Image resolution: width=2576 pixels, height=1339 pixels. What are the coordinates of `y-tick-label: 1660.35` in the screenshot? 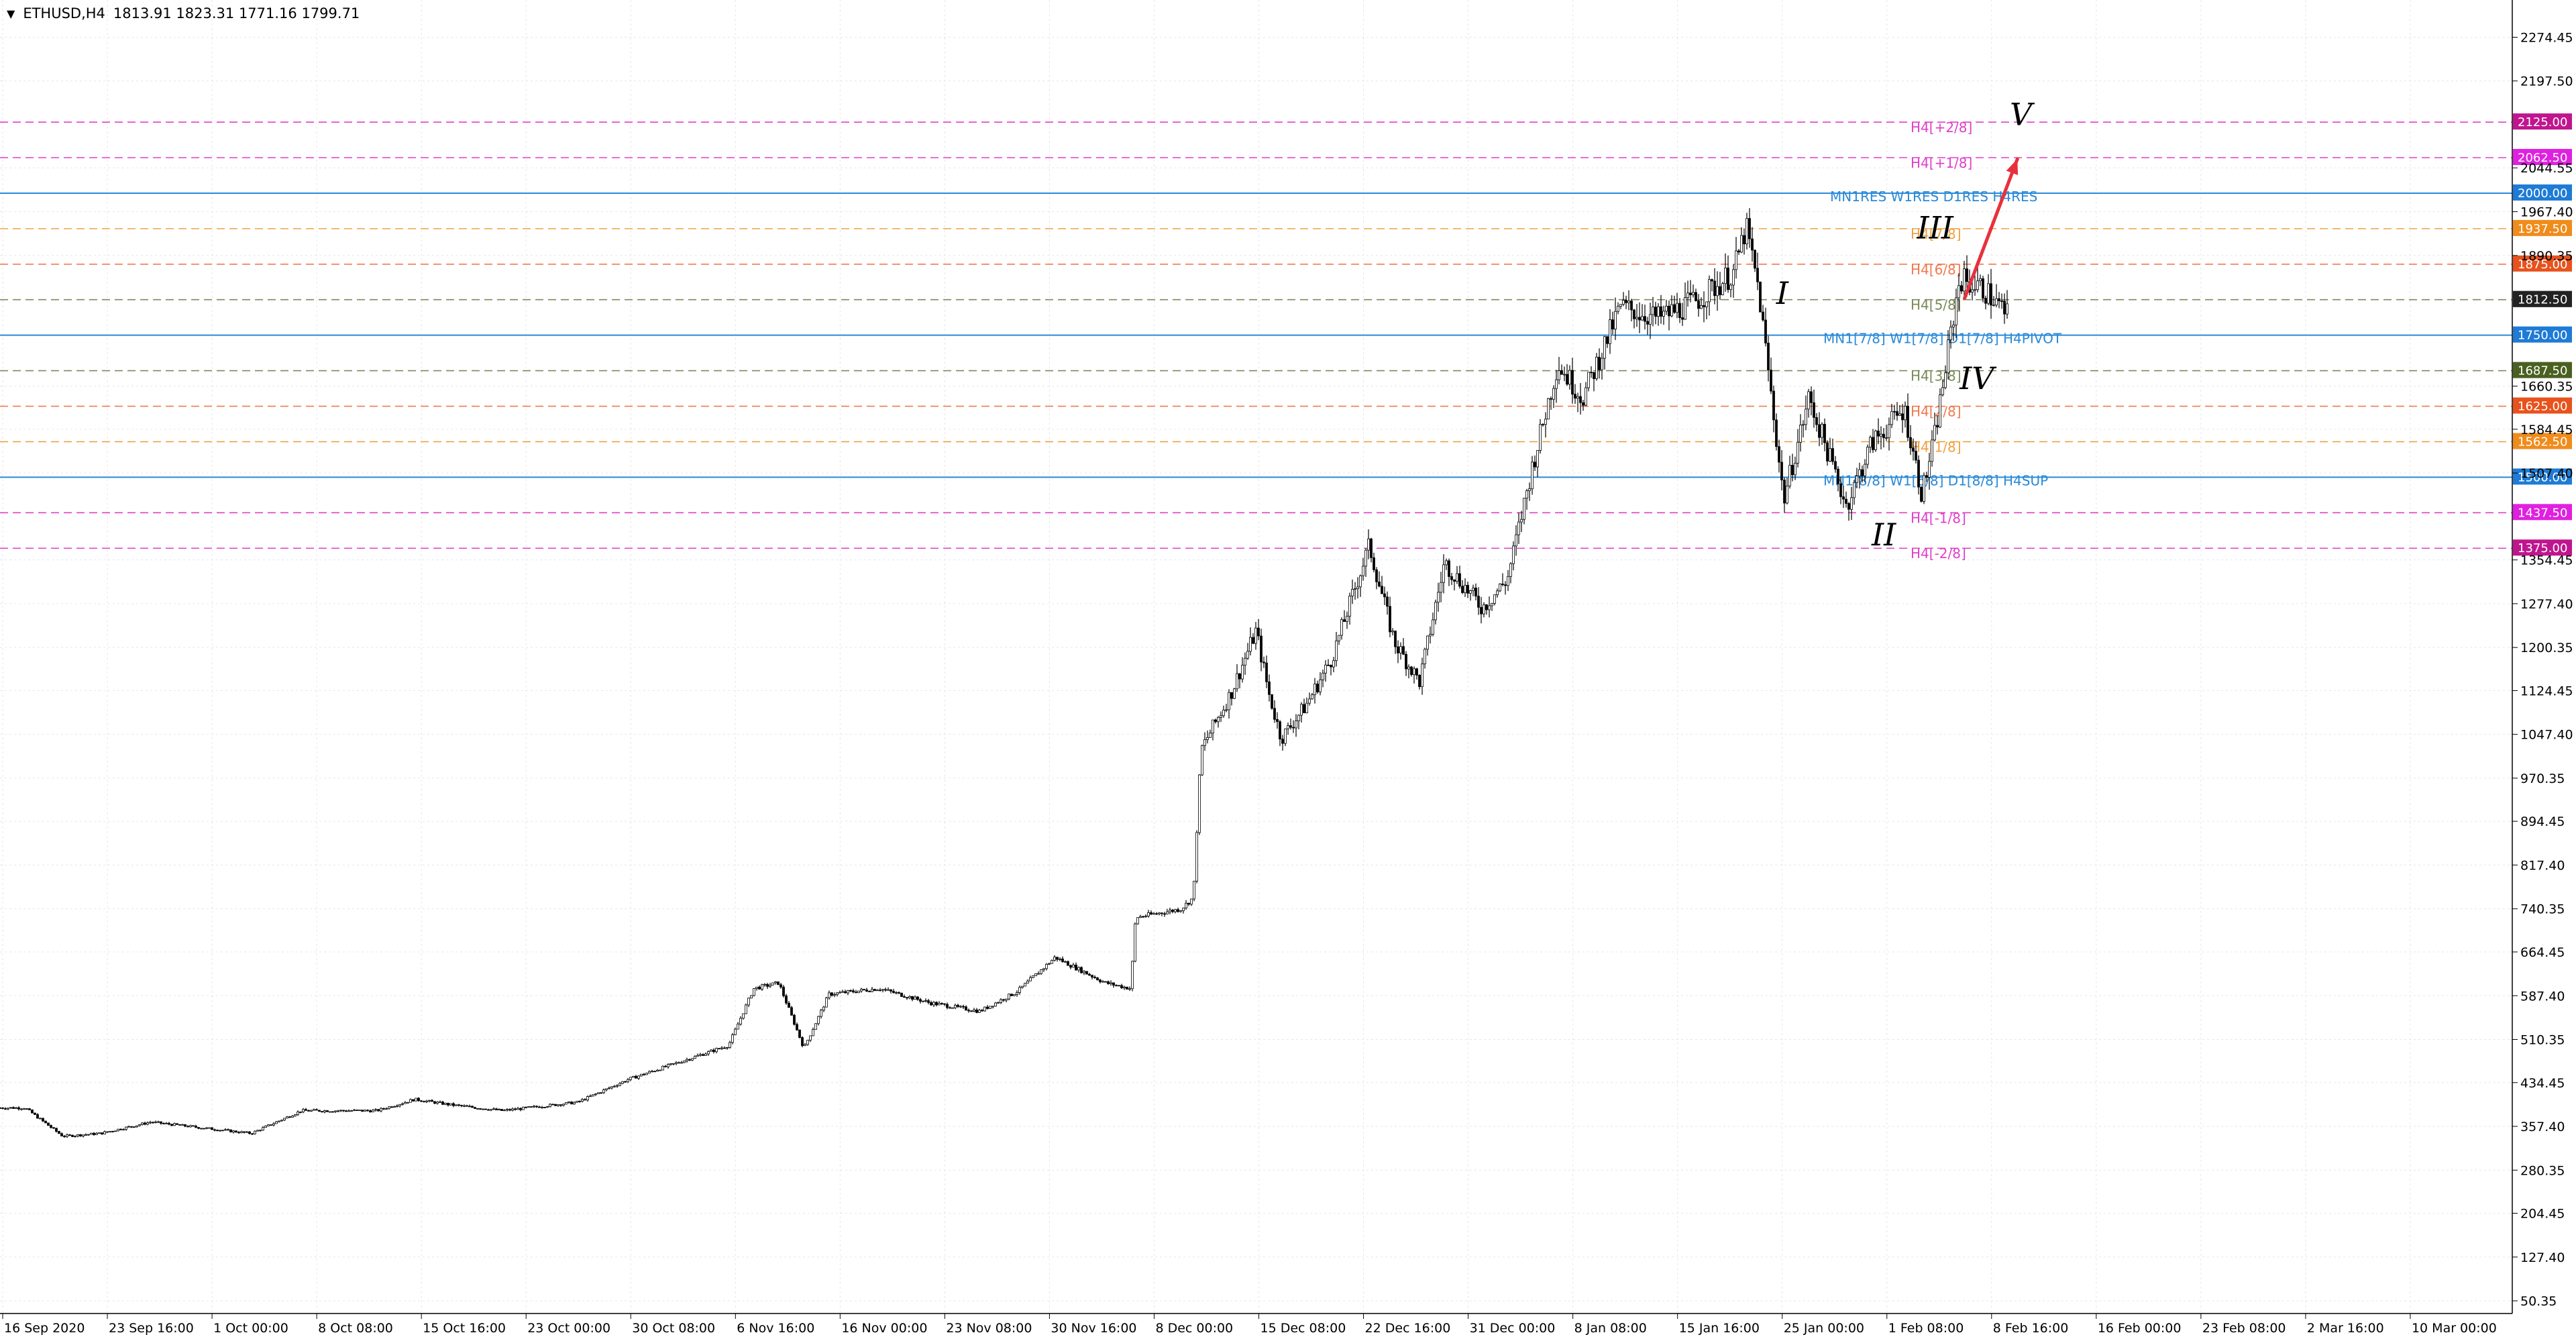 It's located at (2546, 387).